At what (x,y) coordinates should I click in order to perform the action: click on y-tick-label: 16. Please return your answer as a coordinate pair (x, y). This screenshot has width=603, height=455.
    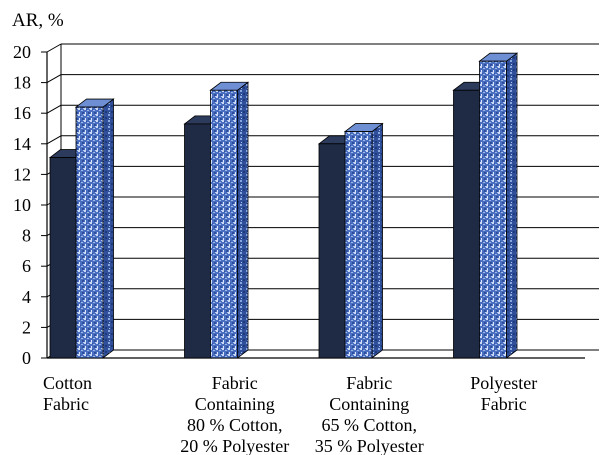
    Looking at the image, I should click on (22, 113).